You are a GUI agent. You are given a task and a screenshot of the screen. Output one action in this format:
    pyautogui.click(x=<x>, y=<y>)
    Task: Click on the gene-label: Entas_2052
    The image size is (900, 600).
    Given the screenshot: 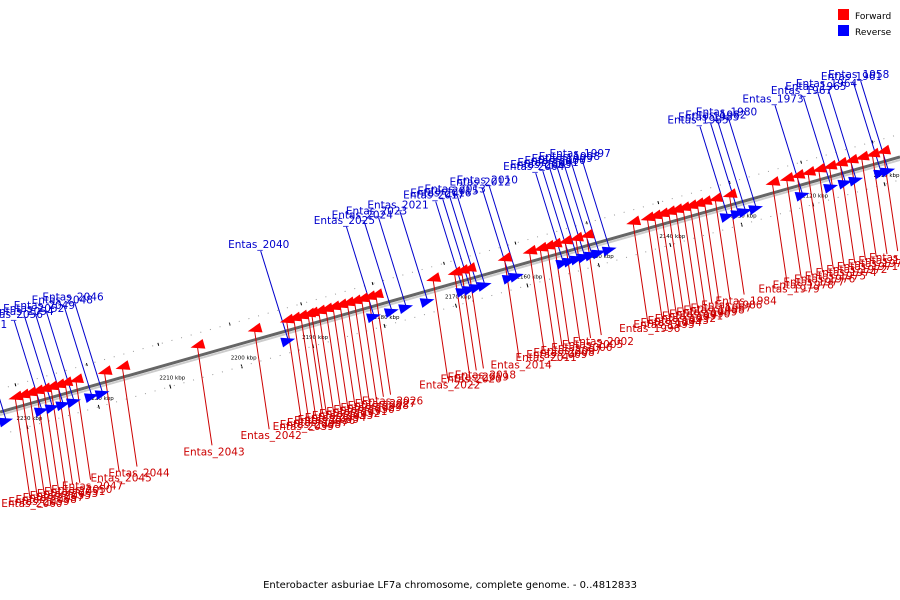 What is the action you would take?
    pyautogui.click(x=33, y=309)
    